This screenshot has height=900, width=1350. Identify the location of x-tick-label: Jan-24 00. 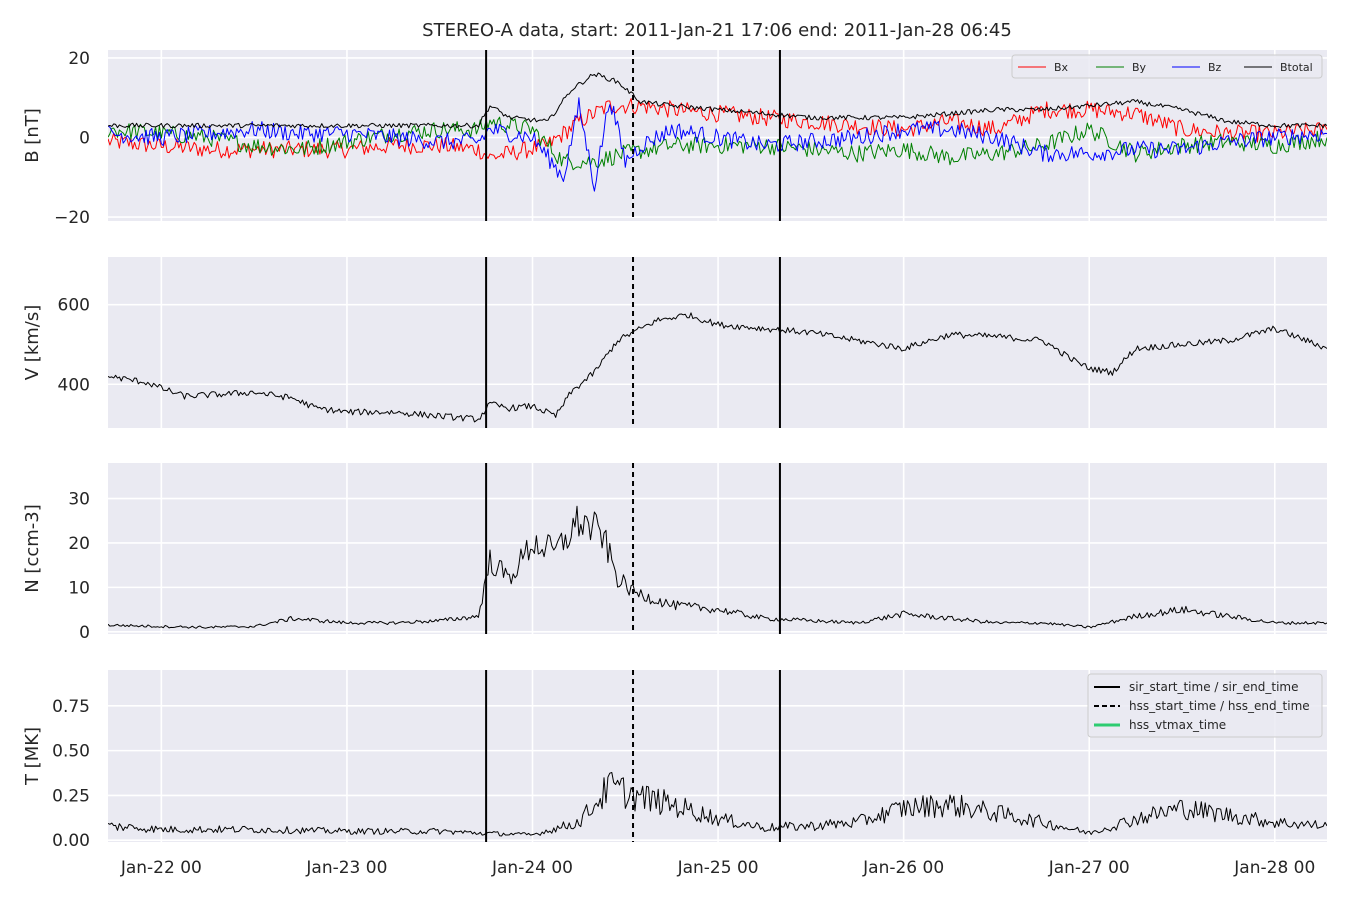
(532, 868).